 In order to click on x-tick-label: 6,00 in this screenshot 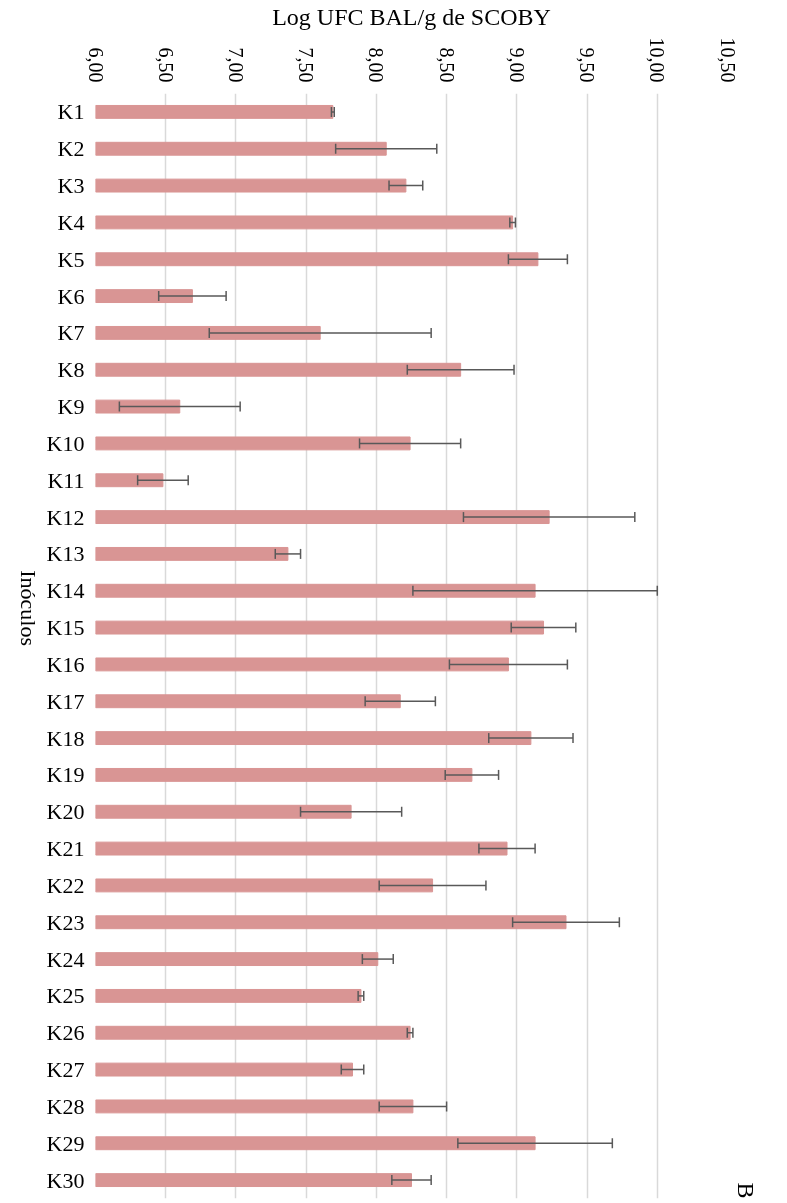, I will do `click(95, 65)`.